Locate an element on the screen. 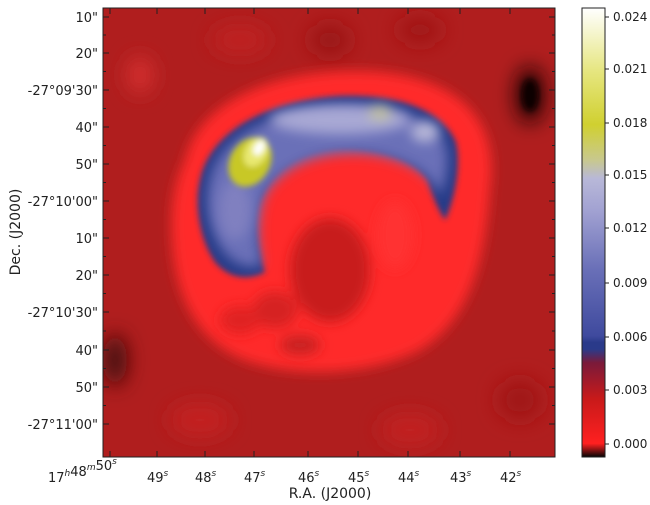 This screenshot has width=650, height=505. x-tick-label: 45s is located at coordinates (359, 477).